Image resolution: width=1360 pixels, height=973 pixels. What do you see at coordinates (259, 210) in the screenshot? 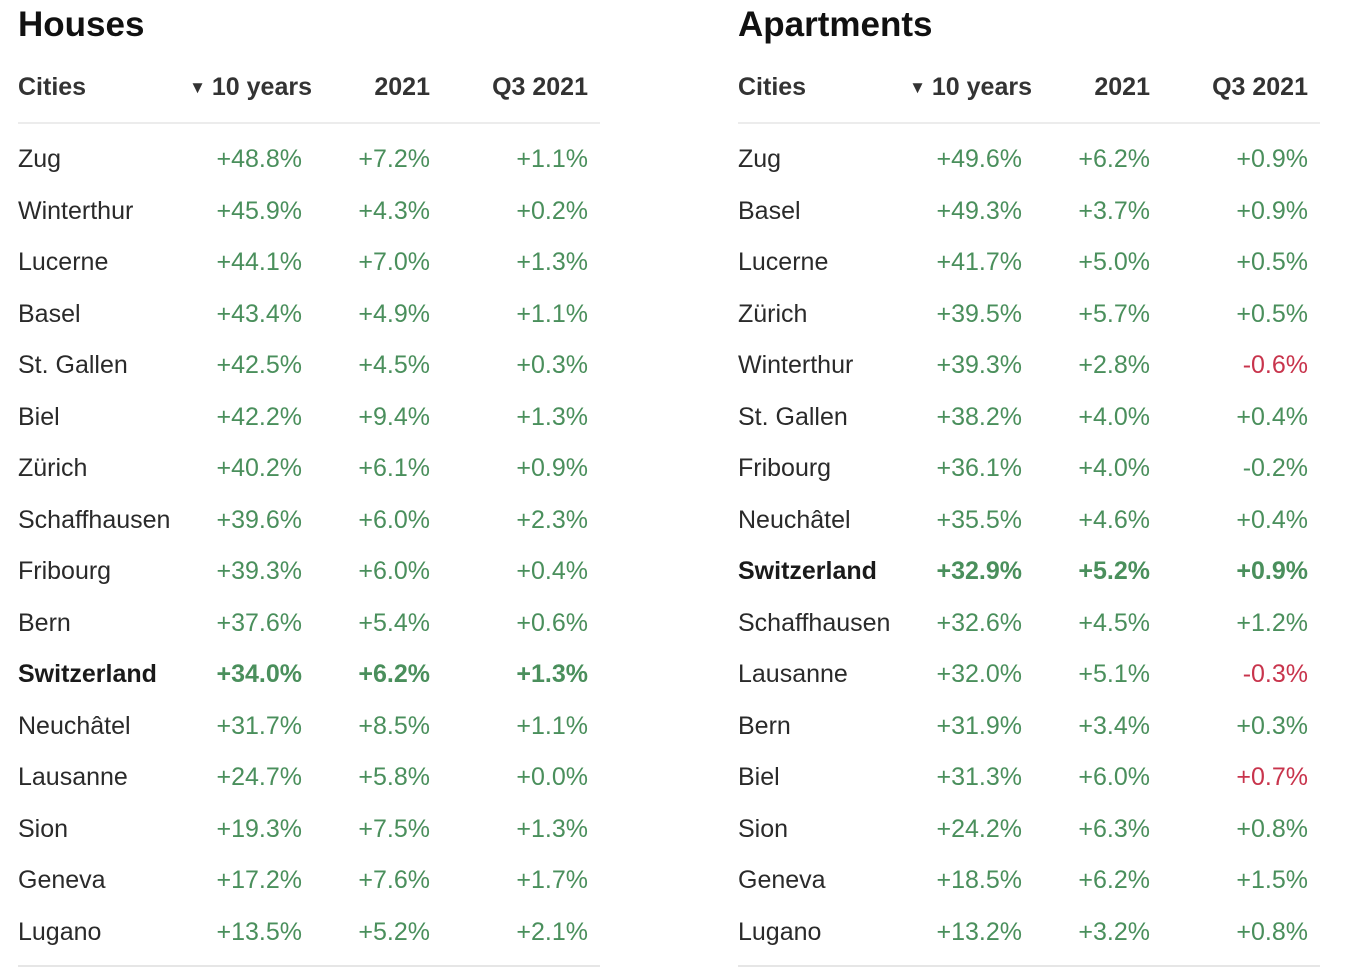
I see `ten-years-cell: +45.9%` at bounding box center [259, 210].